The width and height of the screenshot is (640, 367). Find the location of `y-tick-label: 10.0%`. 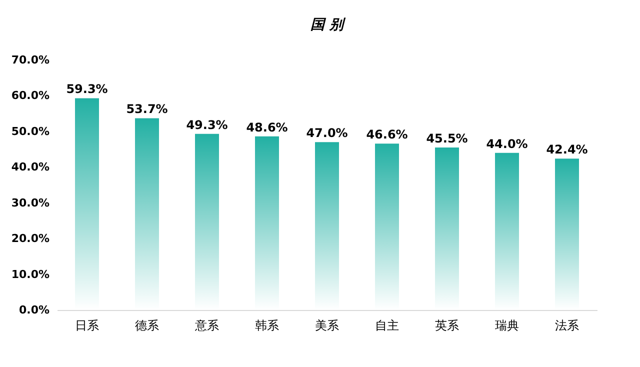

y-tick-label: 10.0% is located at coordinates (30, 274).